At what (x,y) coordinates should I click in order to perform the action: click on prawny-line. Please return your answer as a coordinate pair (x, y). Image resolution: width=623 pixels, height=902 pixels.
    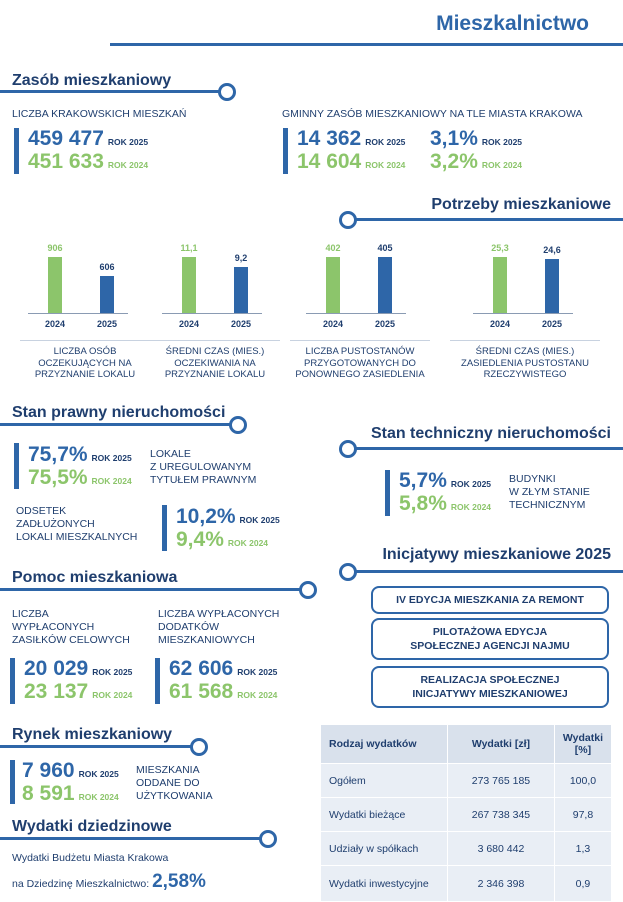
    Looking at the image, I should click on (116, 424).